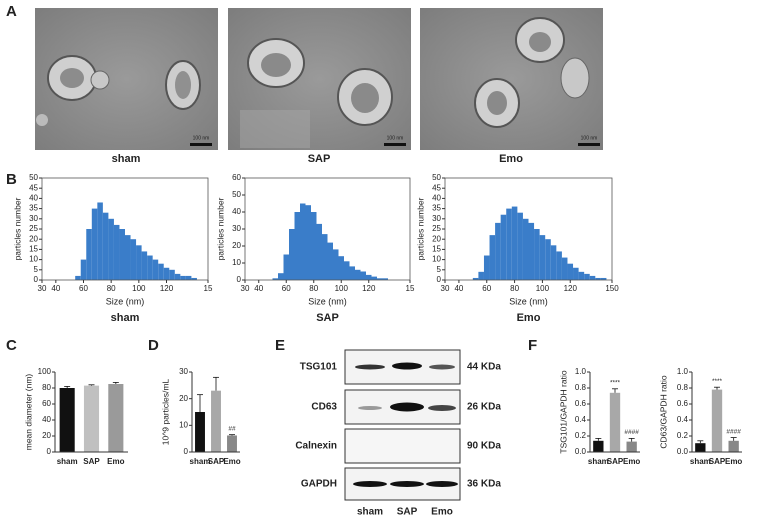 This screenshot has width=758, height=523. I want to click on y-tick-label: 0.0, so click(581, 451).